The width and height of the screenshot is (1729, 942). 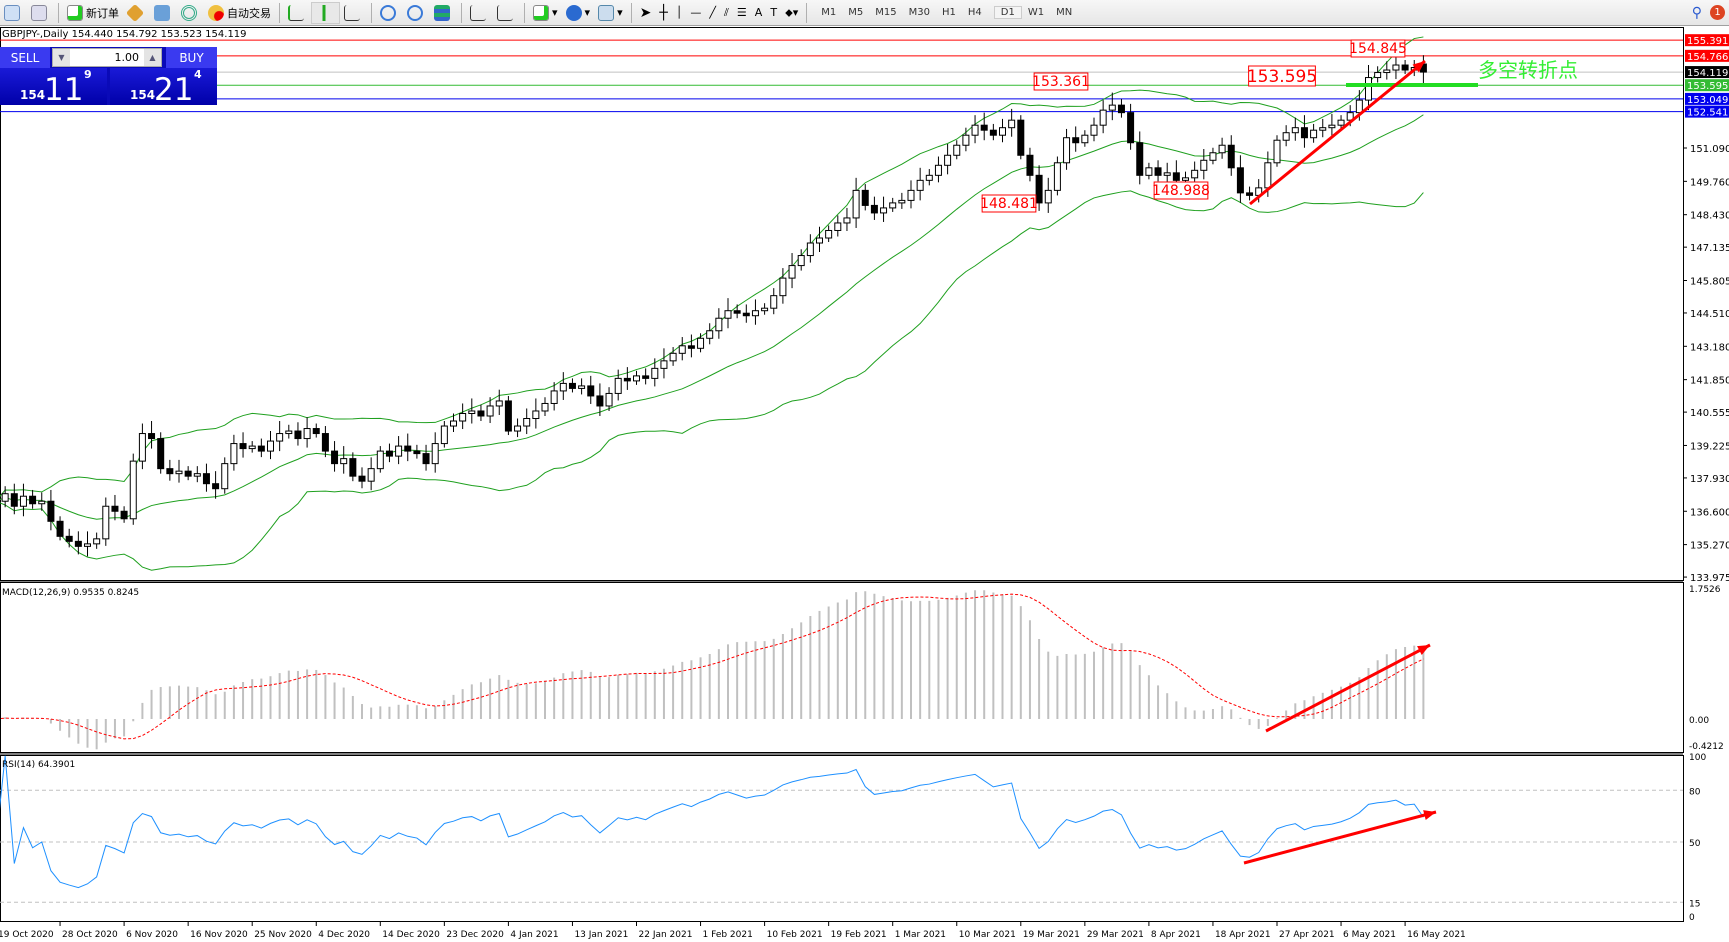 I want to click on periods-button: ▾, so click(x=578, y=13).